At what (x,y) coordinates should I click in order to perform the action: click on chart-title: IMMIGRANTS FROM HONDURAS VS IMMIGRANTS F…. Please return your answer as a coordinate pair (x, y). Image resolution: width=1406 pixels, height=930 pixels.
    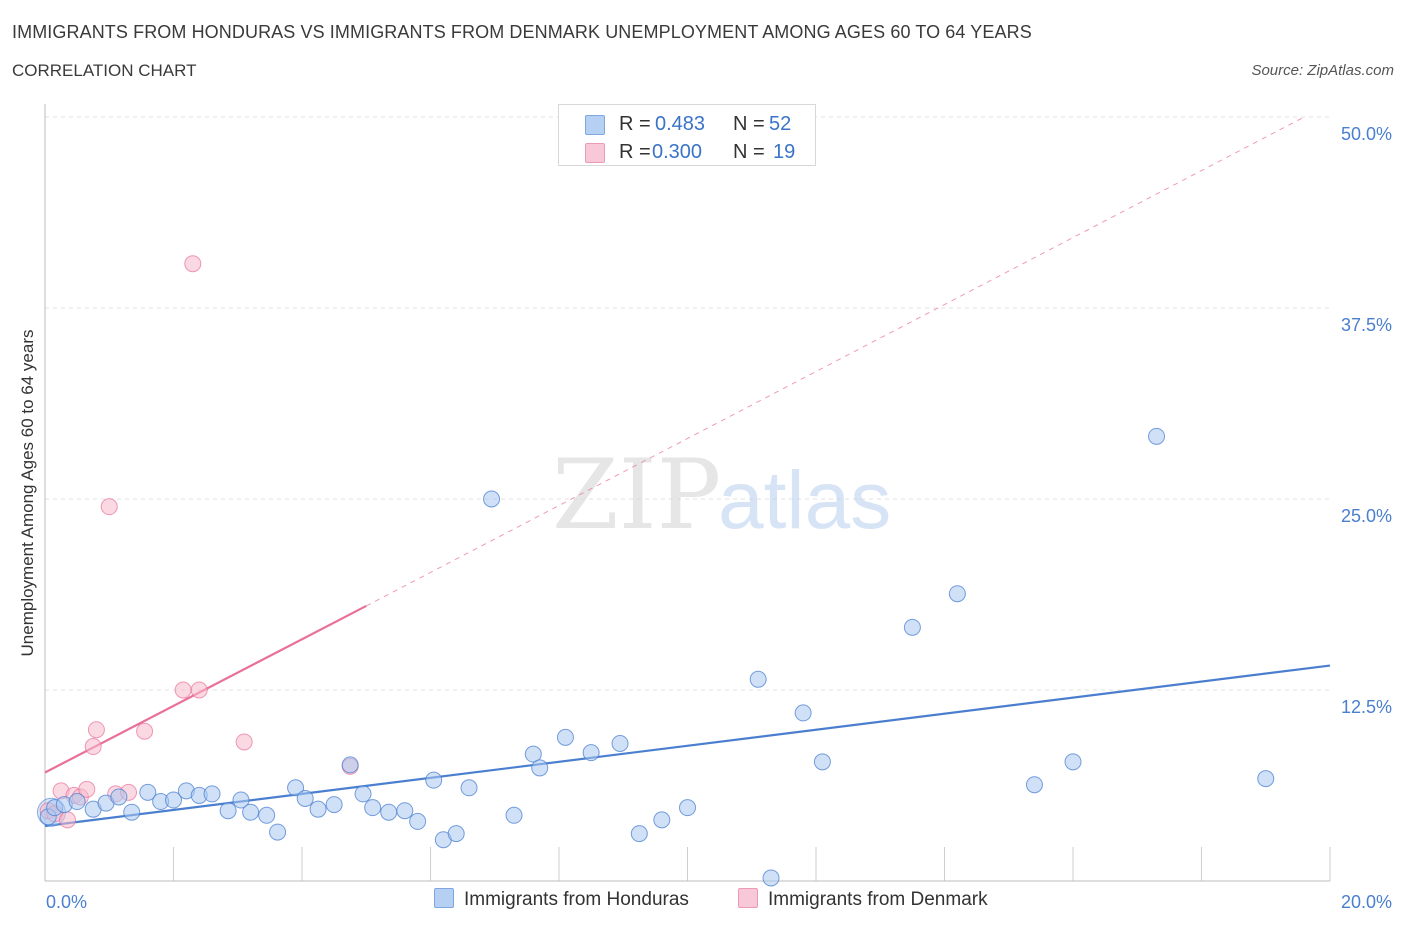
    Looking at the image, I should click on (522, 32).